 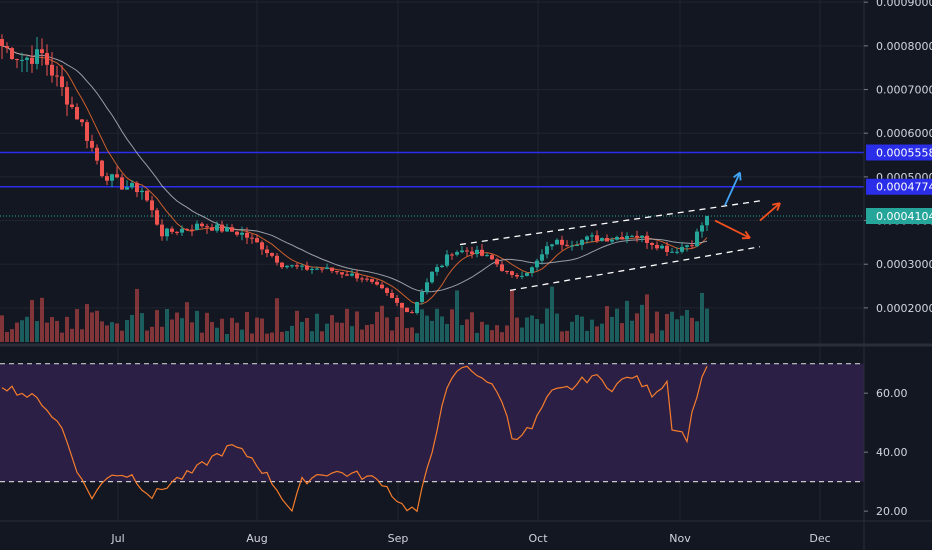 What do you see at coordinates (256, 538) in the screenshot?
I see `time-tick-label: Aug` at bounding box center [256, 538].